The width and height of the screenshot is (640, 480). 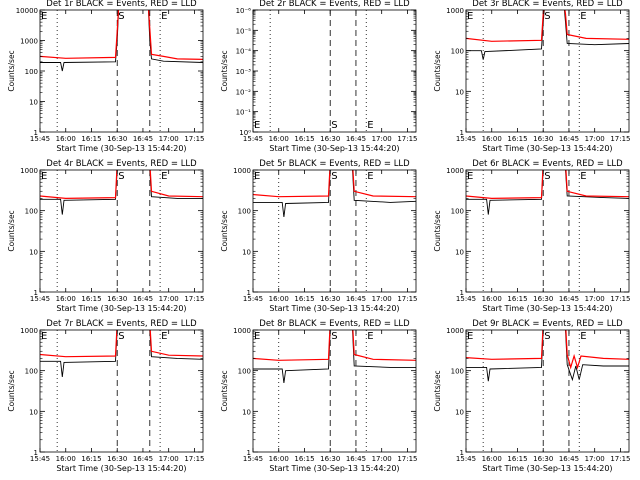 I want to click on y-tick-label: 10⁰, so click(x=245, y=133).